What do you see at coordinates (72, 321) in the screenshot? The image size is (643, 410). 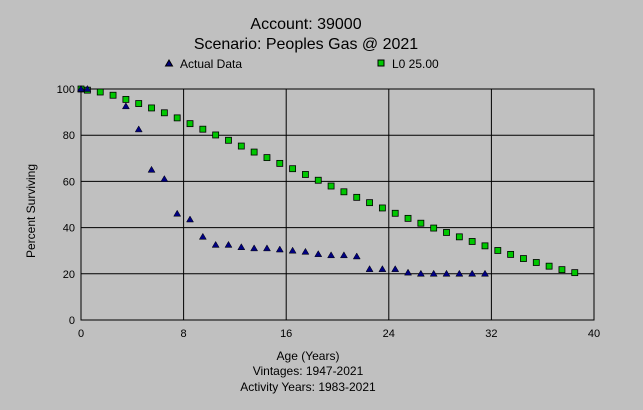 I see `y-tick-label: 0` at bounding box center [72, 321].